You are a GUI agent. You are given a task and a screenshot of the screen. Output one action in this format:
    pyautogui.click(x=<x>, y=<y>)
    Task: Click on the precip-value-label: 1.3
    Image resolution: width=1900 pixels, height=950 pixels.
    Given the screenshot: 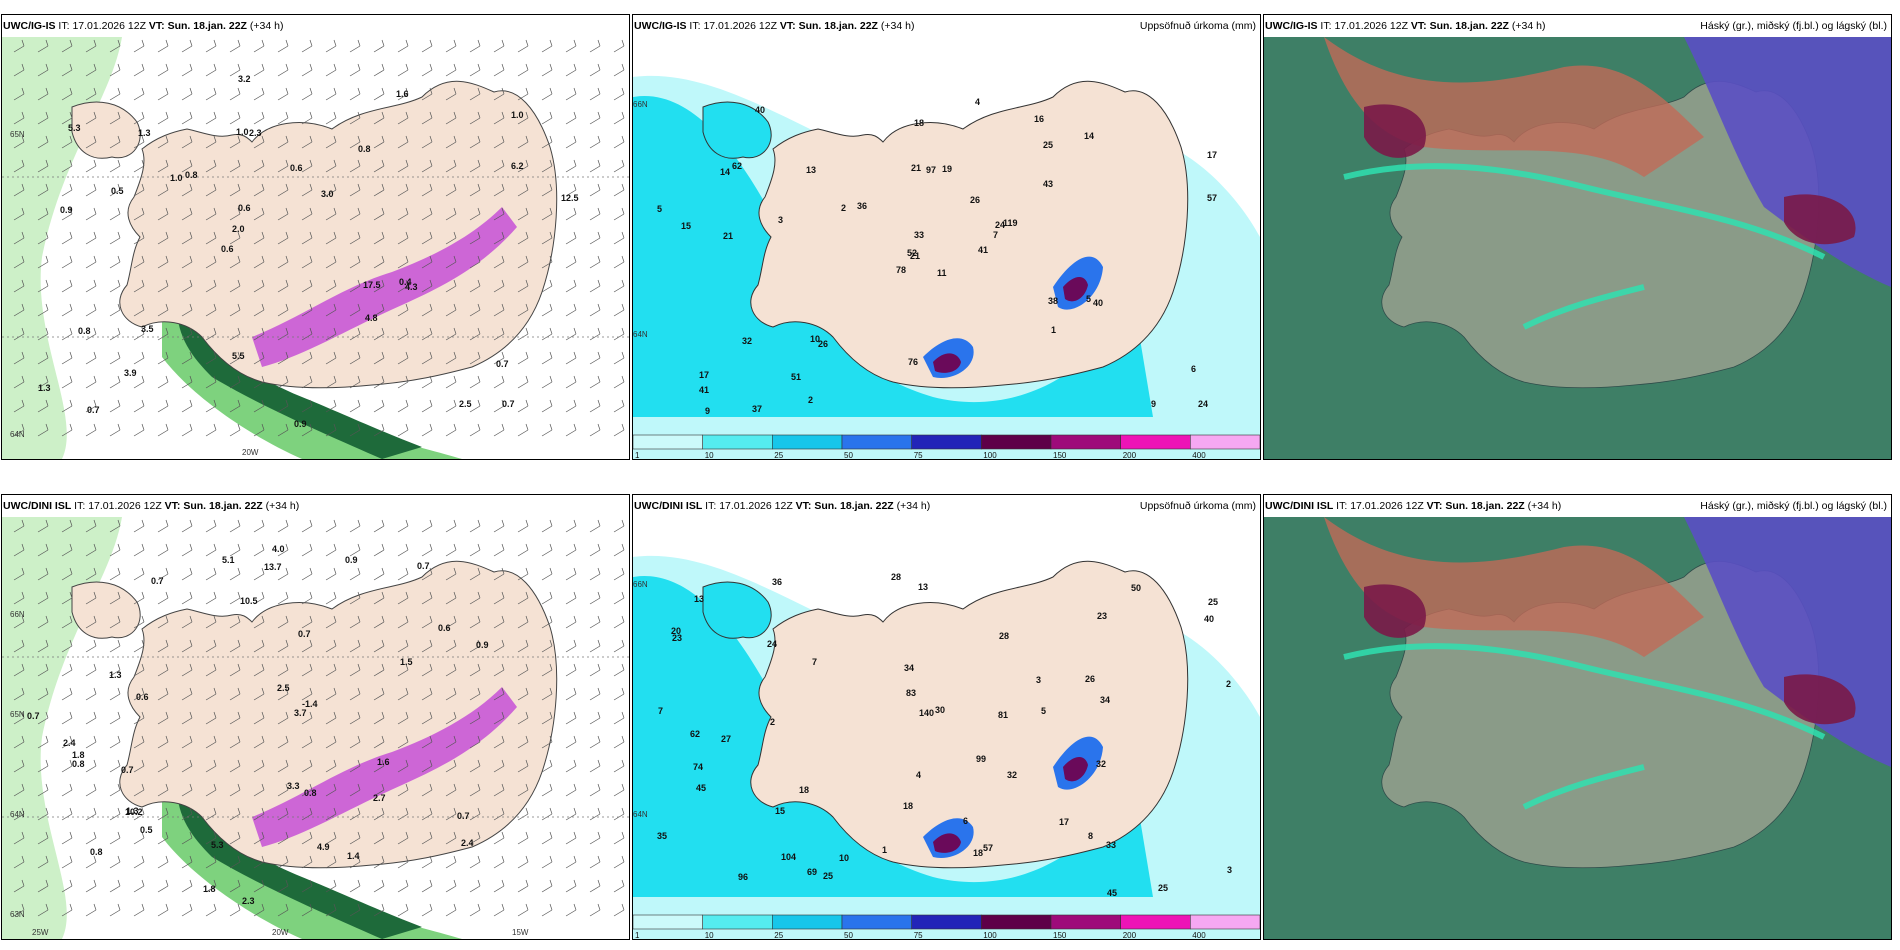 What is the action you would take?
    pyautogui.click(x=144, y=133)
    